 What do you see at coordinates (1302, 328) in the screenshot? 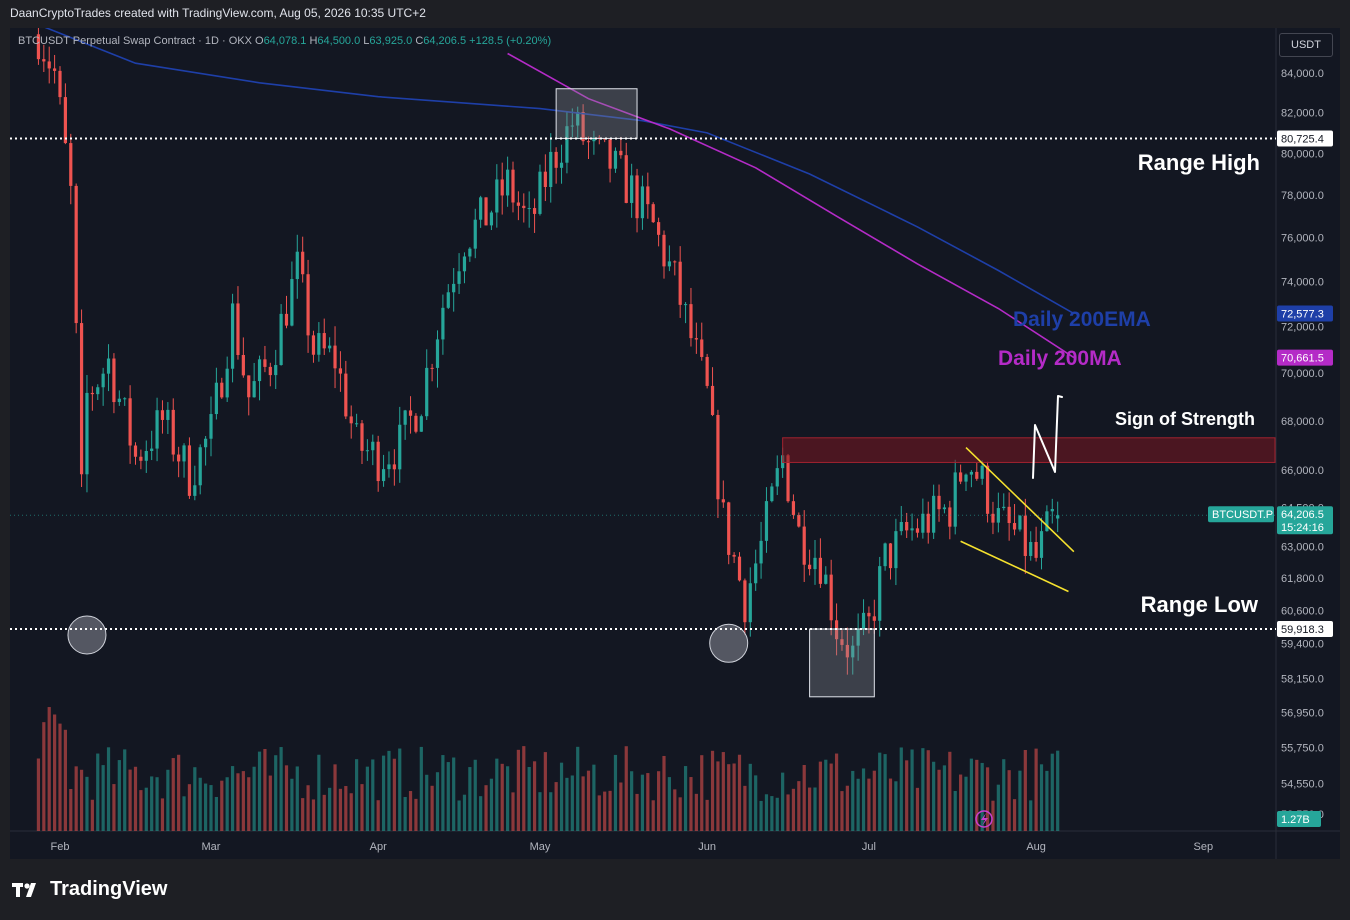
I see `price-tick-label: 72,000.0` at bounding box center [1302, 328].